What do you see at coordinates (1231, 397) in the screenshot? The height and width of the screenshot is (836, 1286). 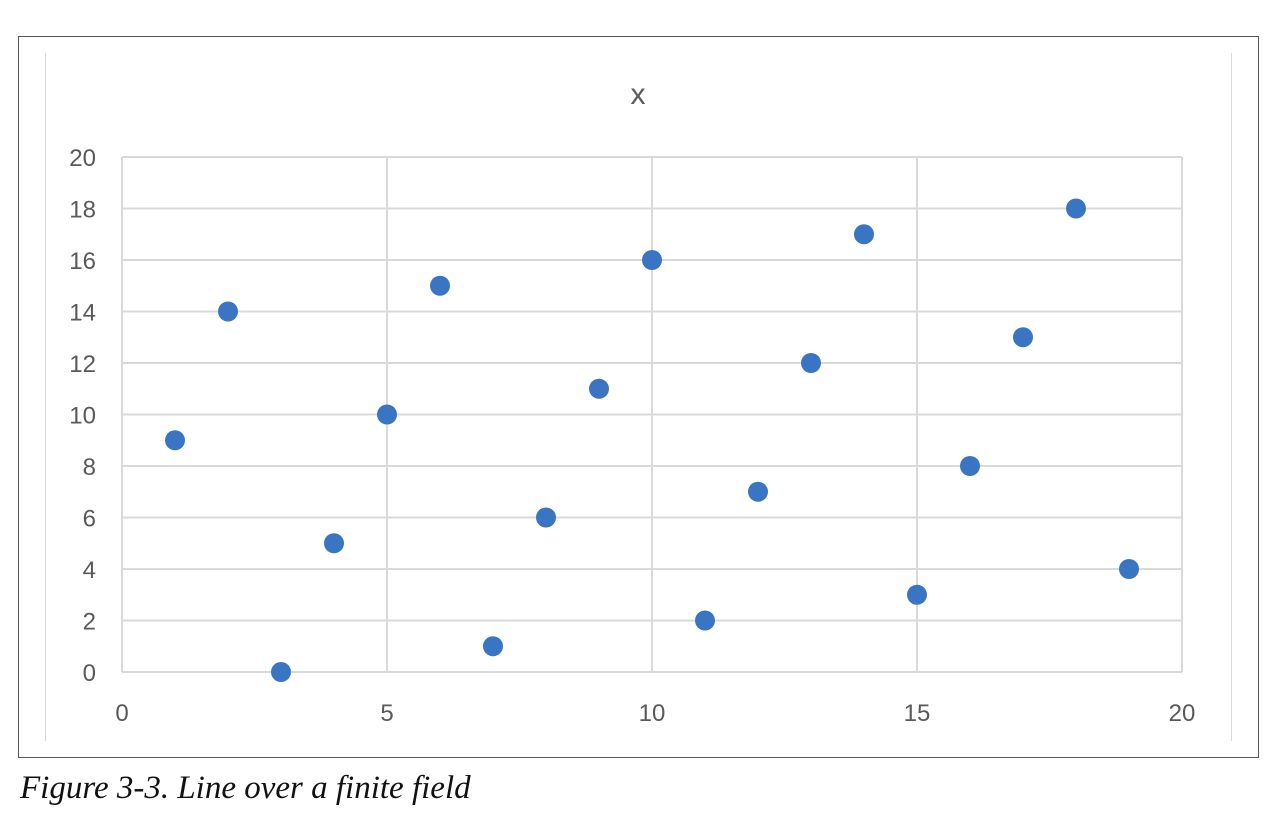 I see `chart-area-right-edge` at bounding box center [1231, 397].